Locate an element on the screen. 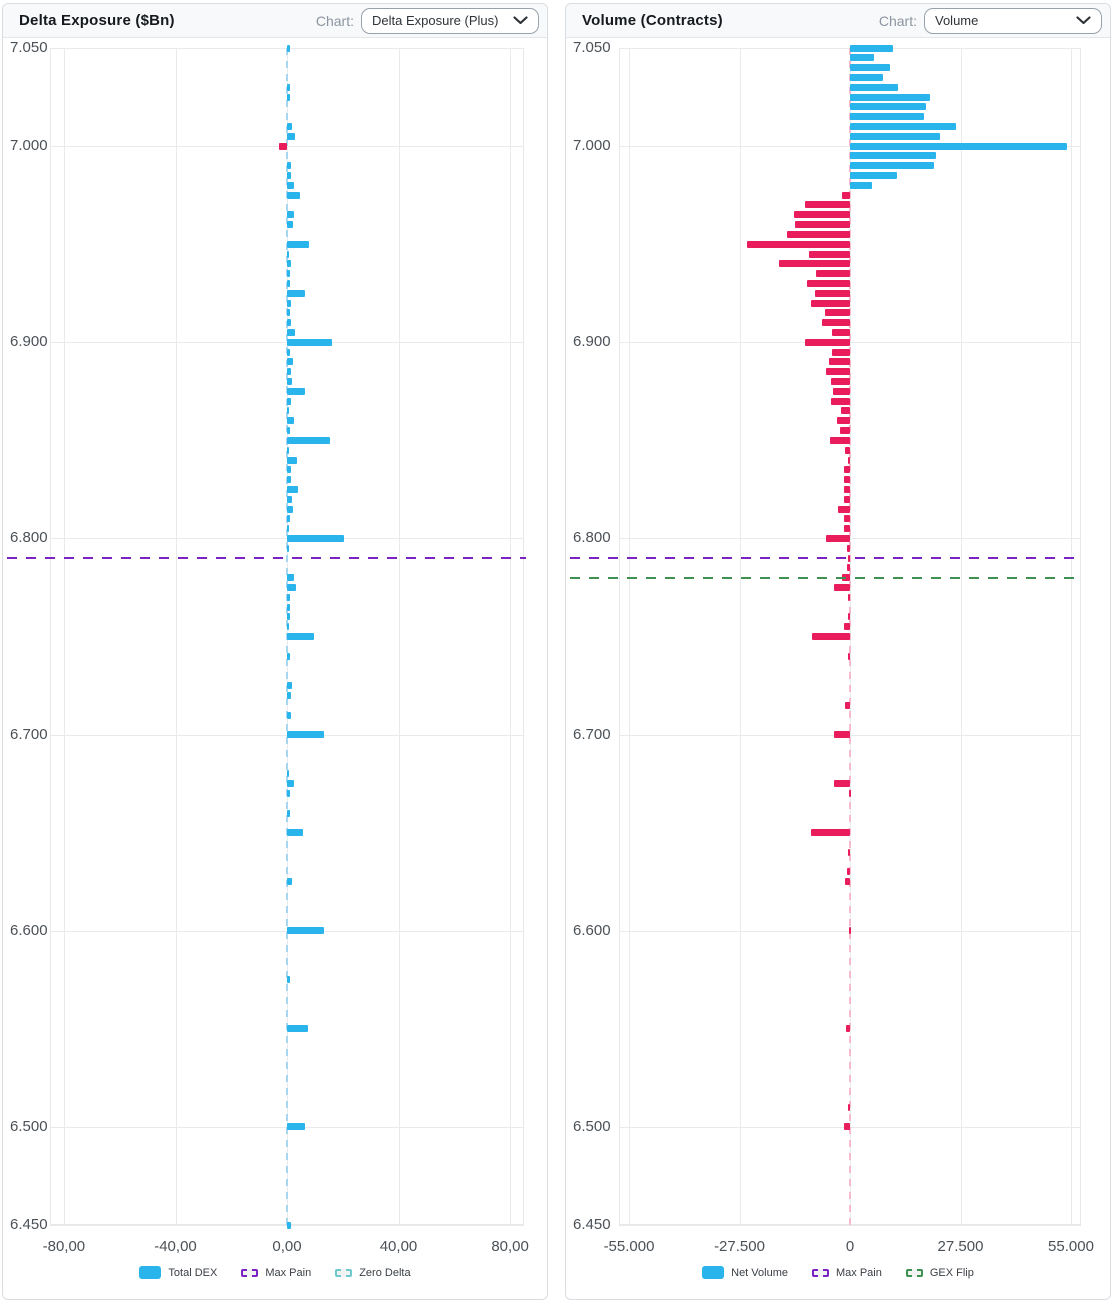 The height and width of the screenshot is (1303, 1113). y-tick-label: 6.700 is located at coordinates (29, 734).